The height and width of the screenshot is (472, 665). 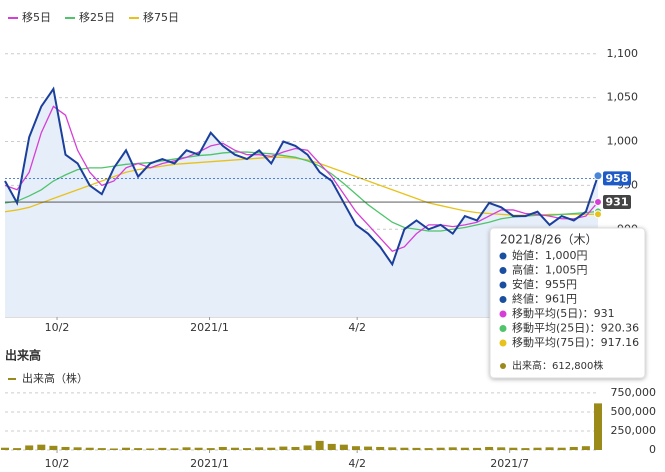 What do you see at coordinates (634, 392) in the screenshot?
I see `y-tick-label: 750,000` at bounding box center [634, 392].